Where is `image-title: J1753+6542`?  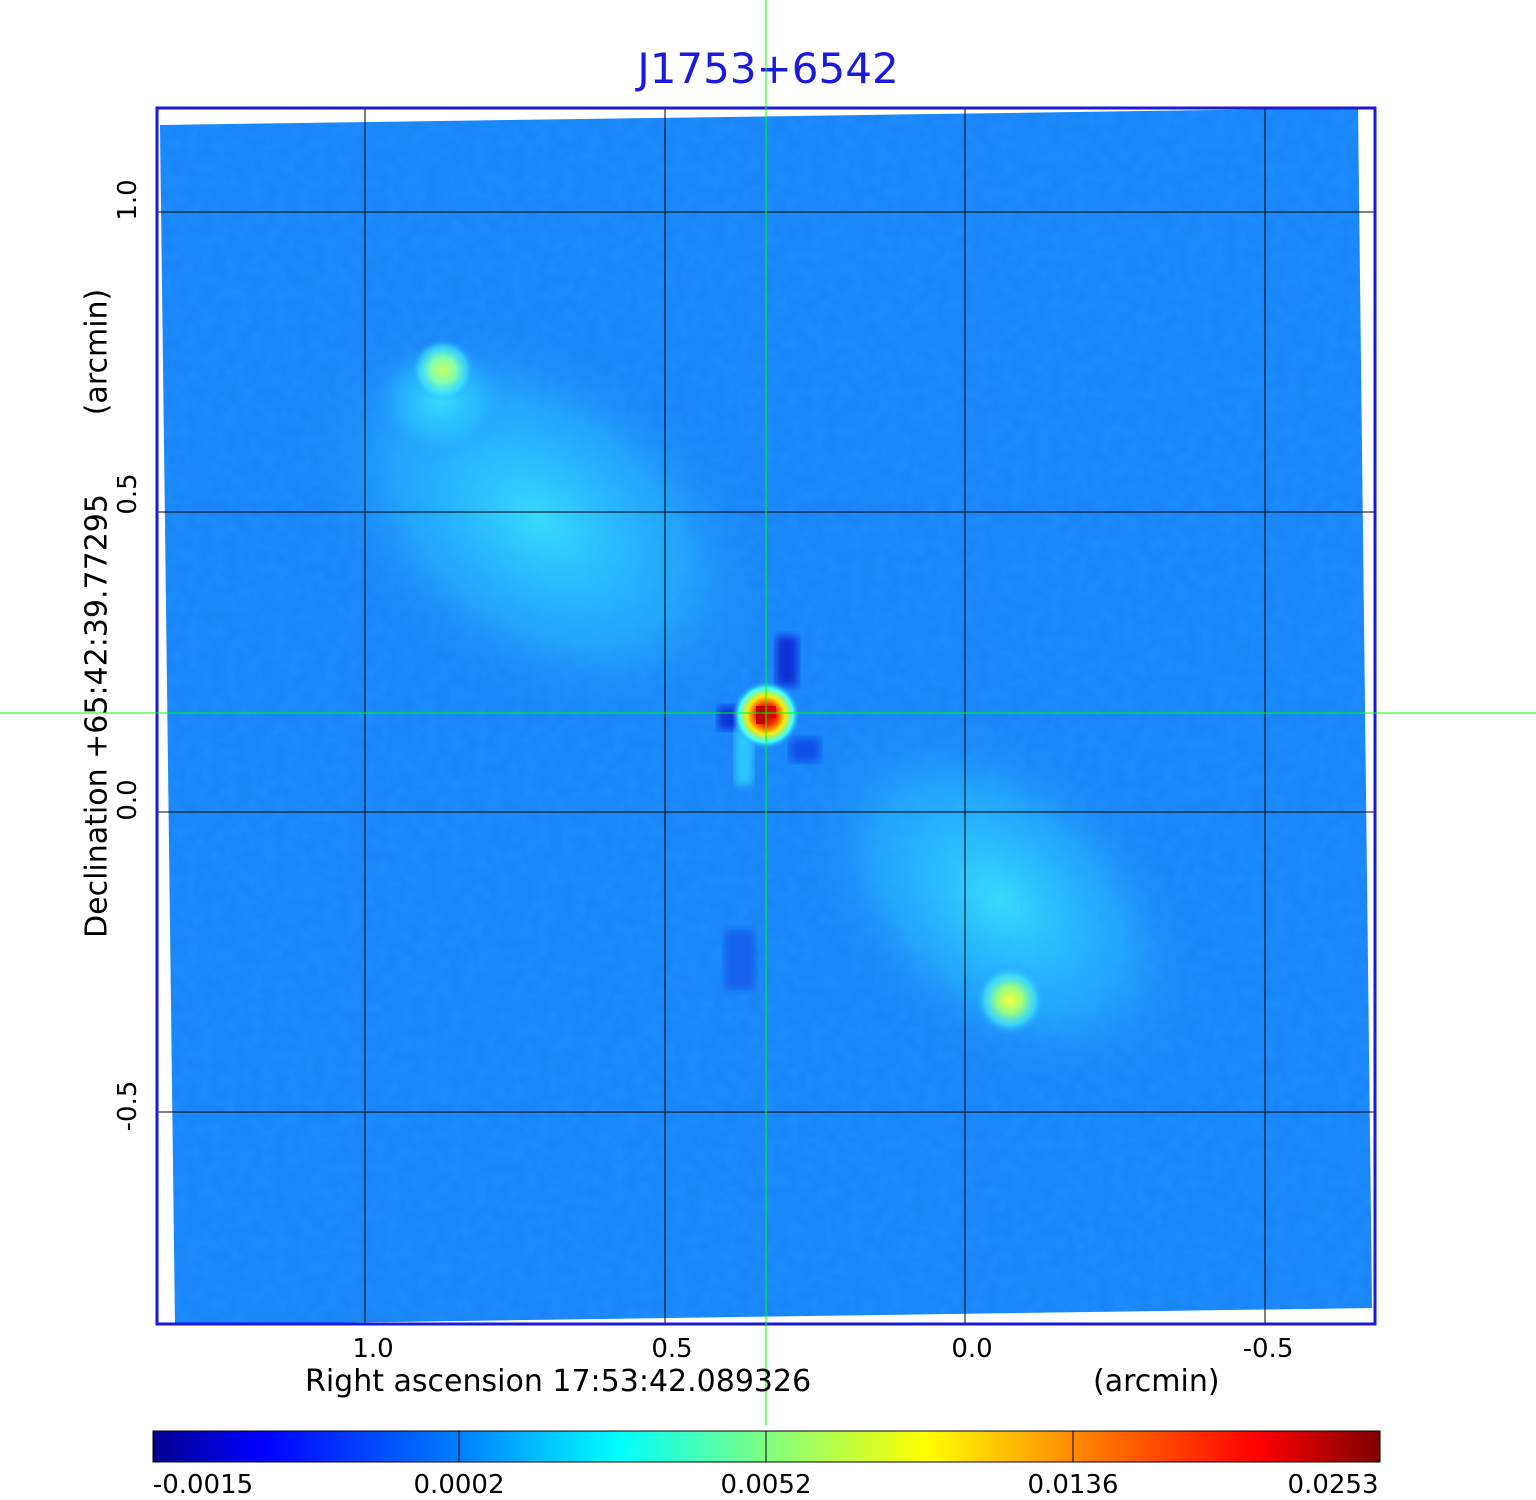
image-title: J1753+6542 is located at coordinates (768, 68).